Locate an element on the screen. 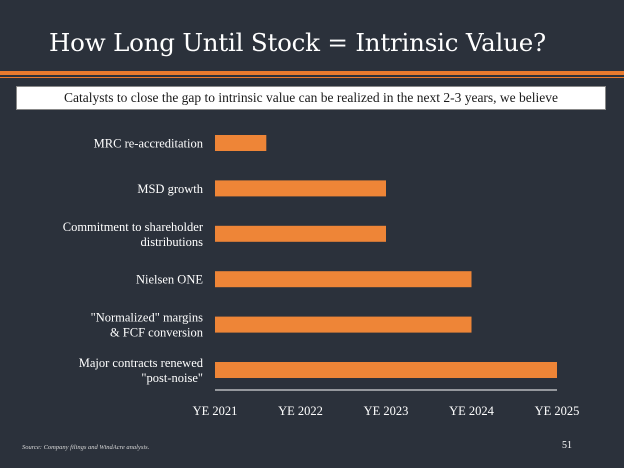 The height and width of the screenshot is (468, 624). slide-title: How Long Until Stock = Intrinsic Value? is located at coordinates (297, 42).